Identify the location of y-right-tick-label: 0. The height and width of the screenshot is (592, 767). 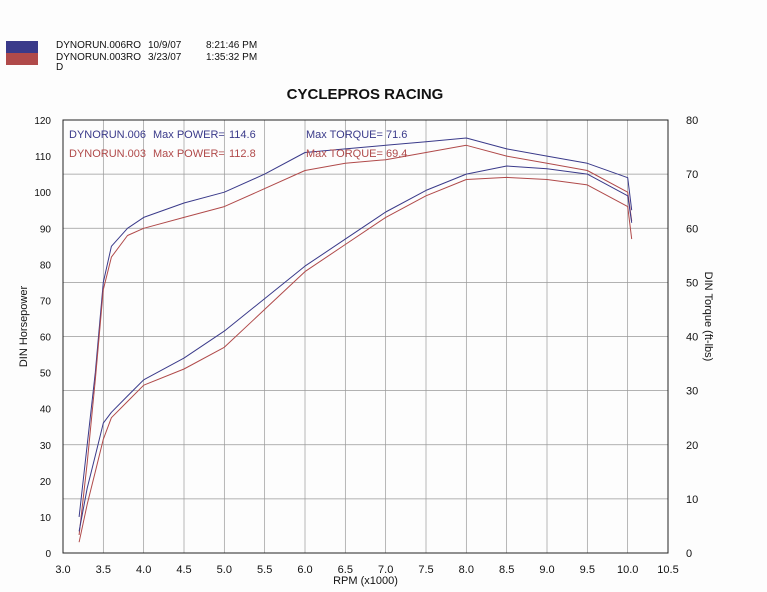
(689, 554).